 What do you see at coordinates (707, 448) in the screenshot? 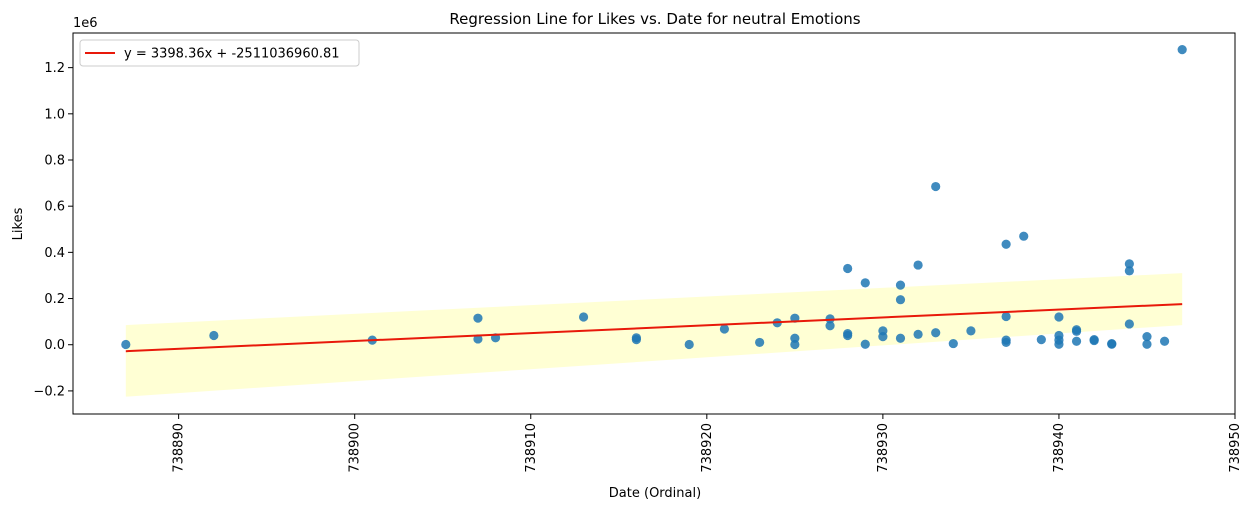
I see `x-tick-label: 738920` at bounding box center [707, 448].